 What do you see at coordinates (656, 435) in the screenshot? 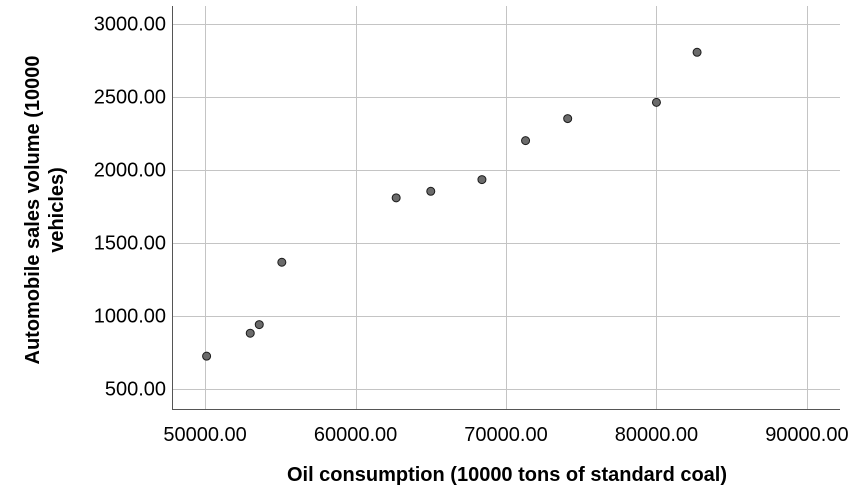
I see `x-tick-label: 80000.00` at bounding box center [656, 435].